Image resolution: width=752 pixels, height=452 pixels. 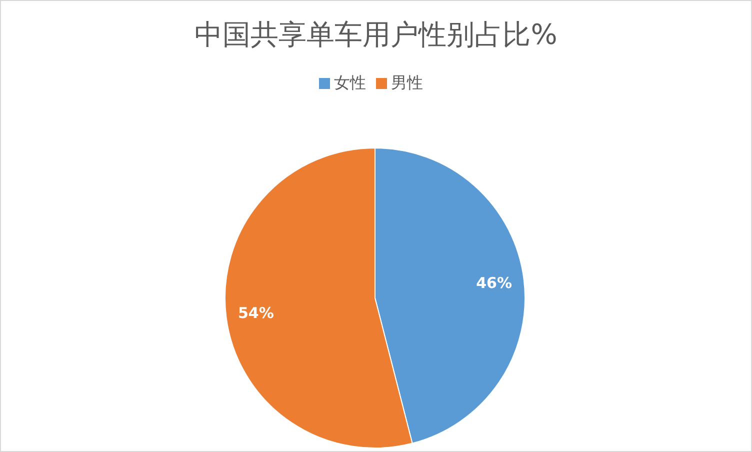 What do you see at coordinates (494, 283) in the screenshot?
I see `data-label: 46%` at bounding box center [494, 283].